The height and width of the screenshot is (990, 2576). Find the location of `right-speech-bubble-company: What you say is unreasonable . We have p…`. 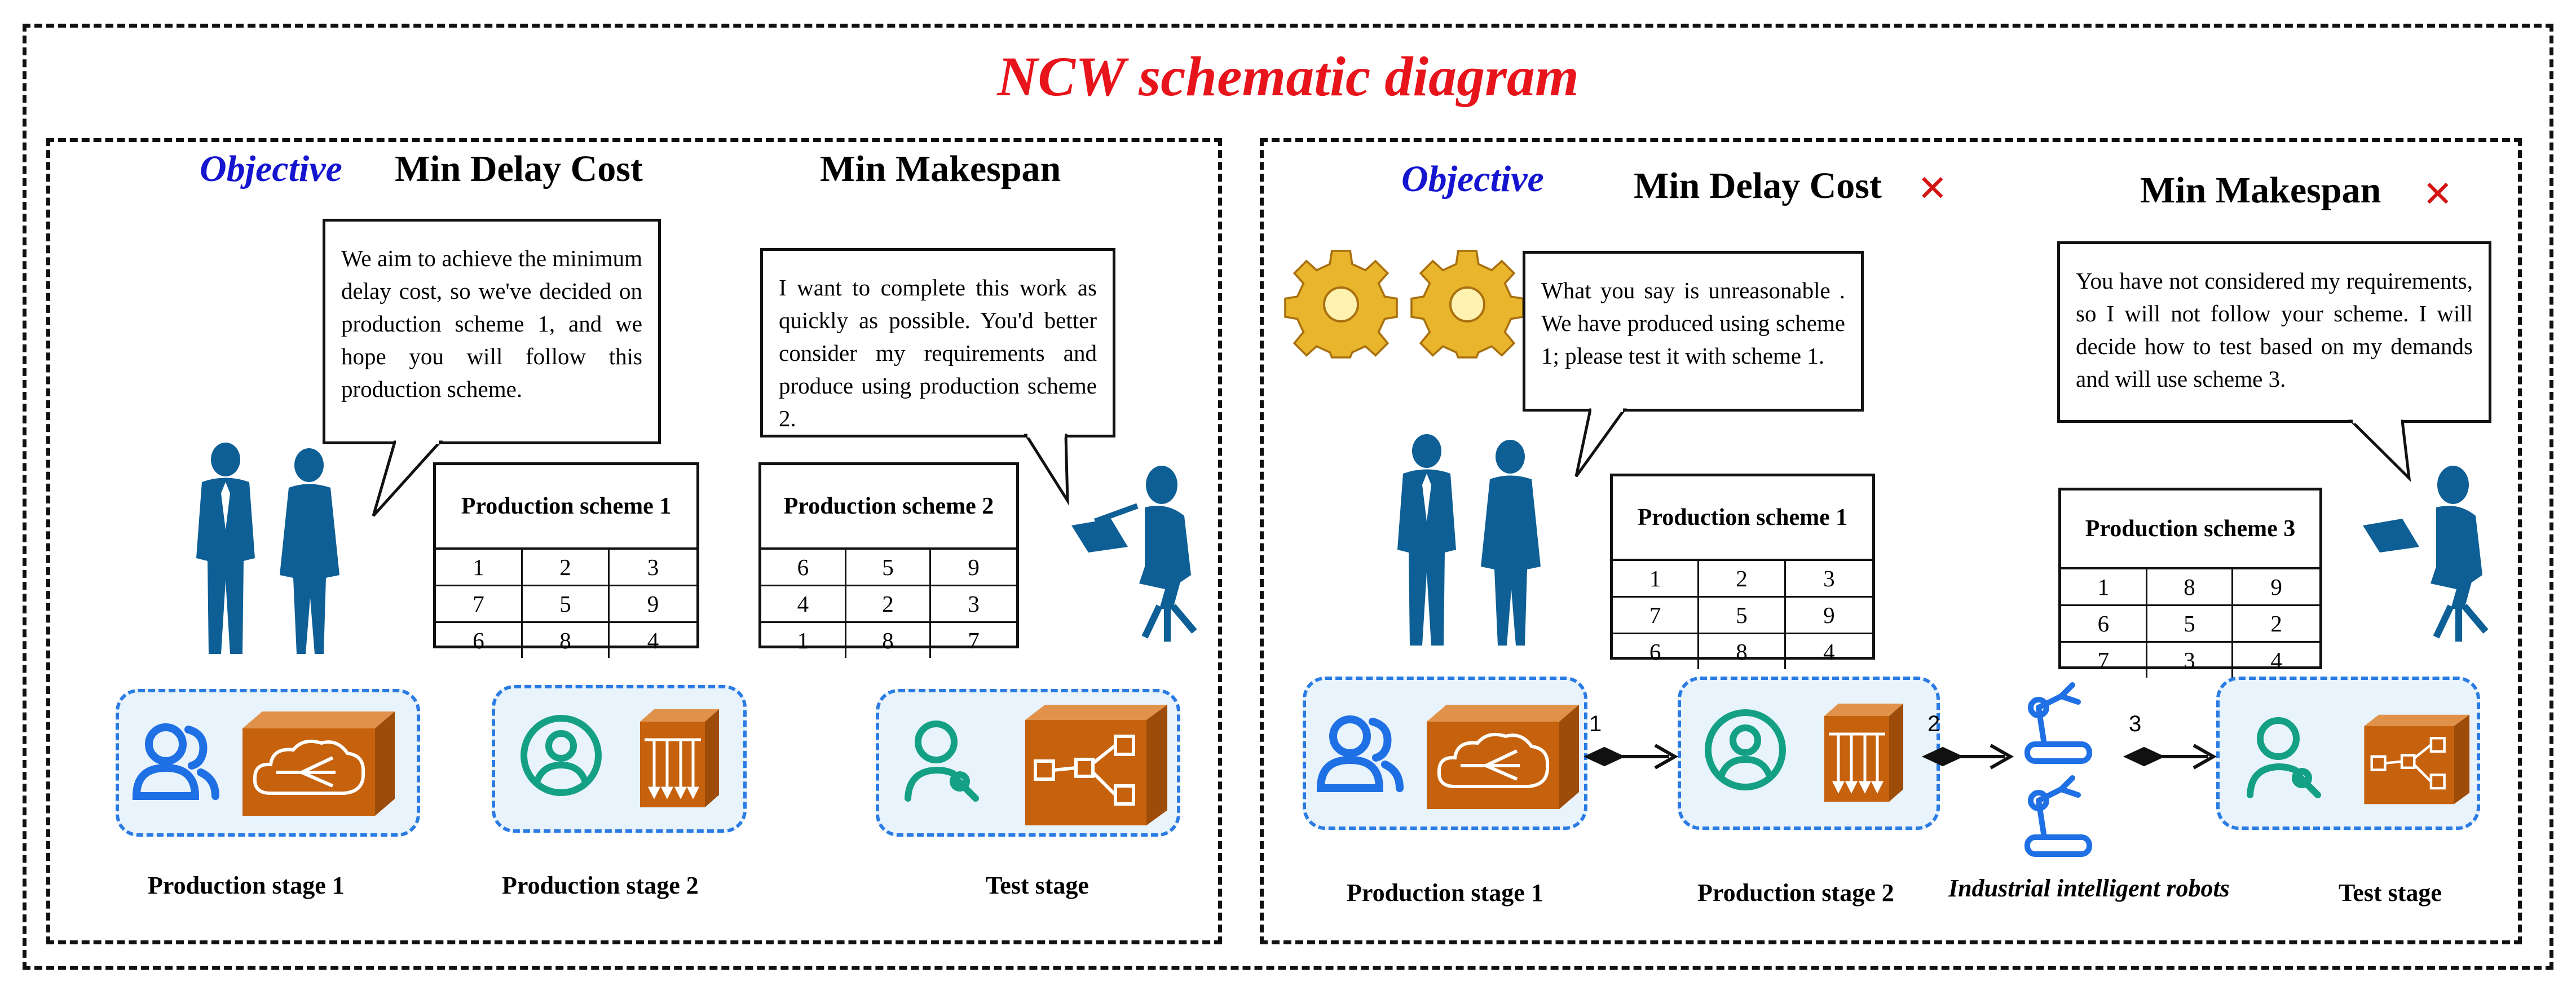

right-speech-bubble-company: What you say is unreasonable . We have p… is located at coordinates (1693, 332).